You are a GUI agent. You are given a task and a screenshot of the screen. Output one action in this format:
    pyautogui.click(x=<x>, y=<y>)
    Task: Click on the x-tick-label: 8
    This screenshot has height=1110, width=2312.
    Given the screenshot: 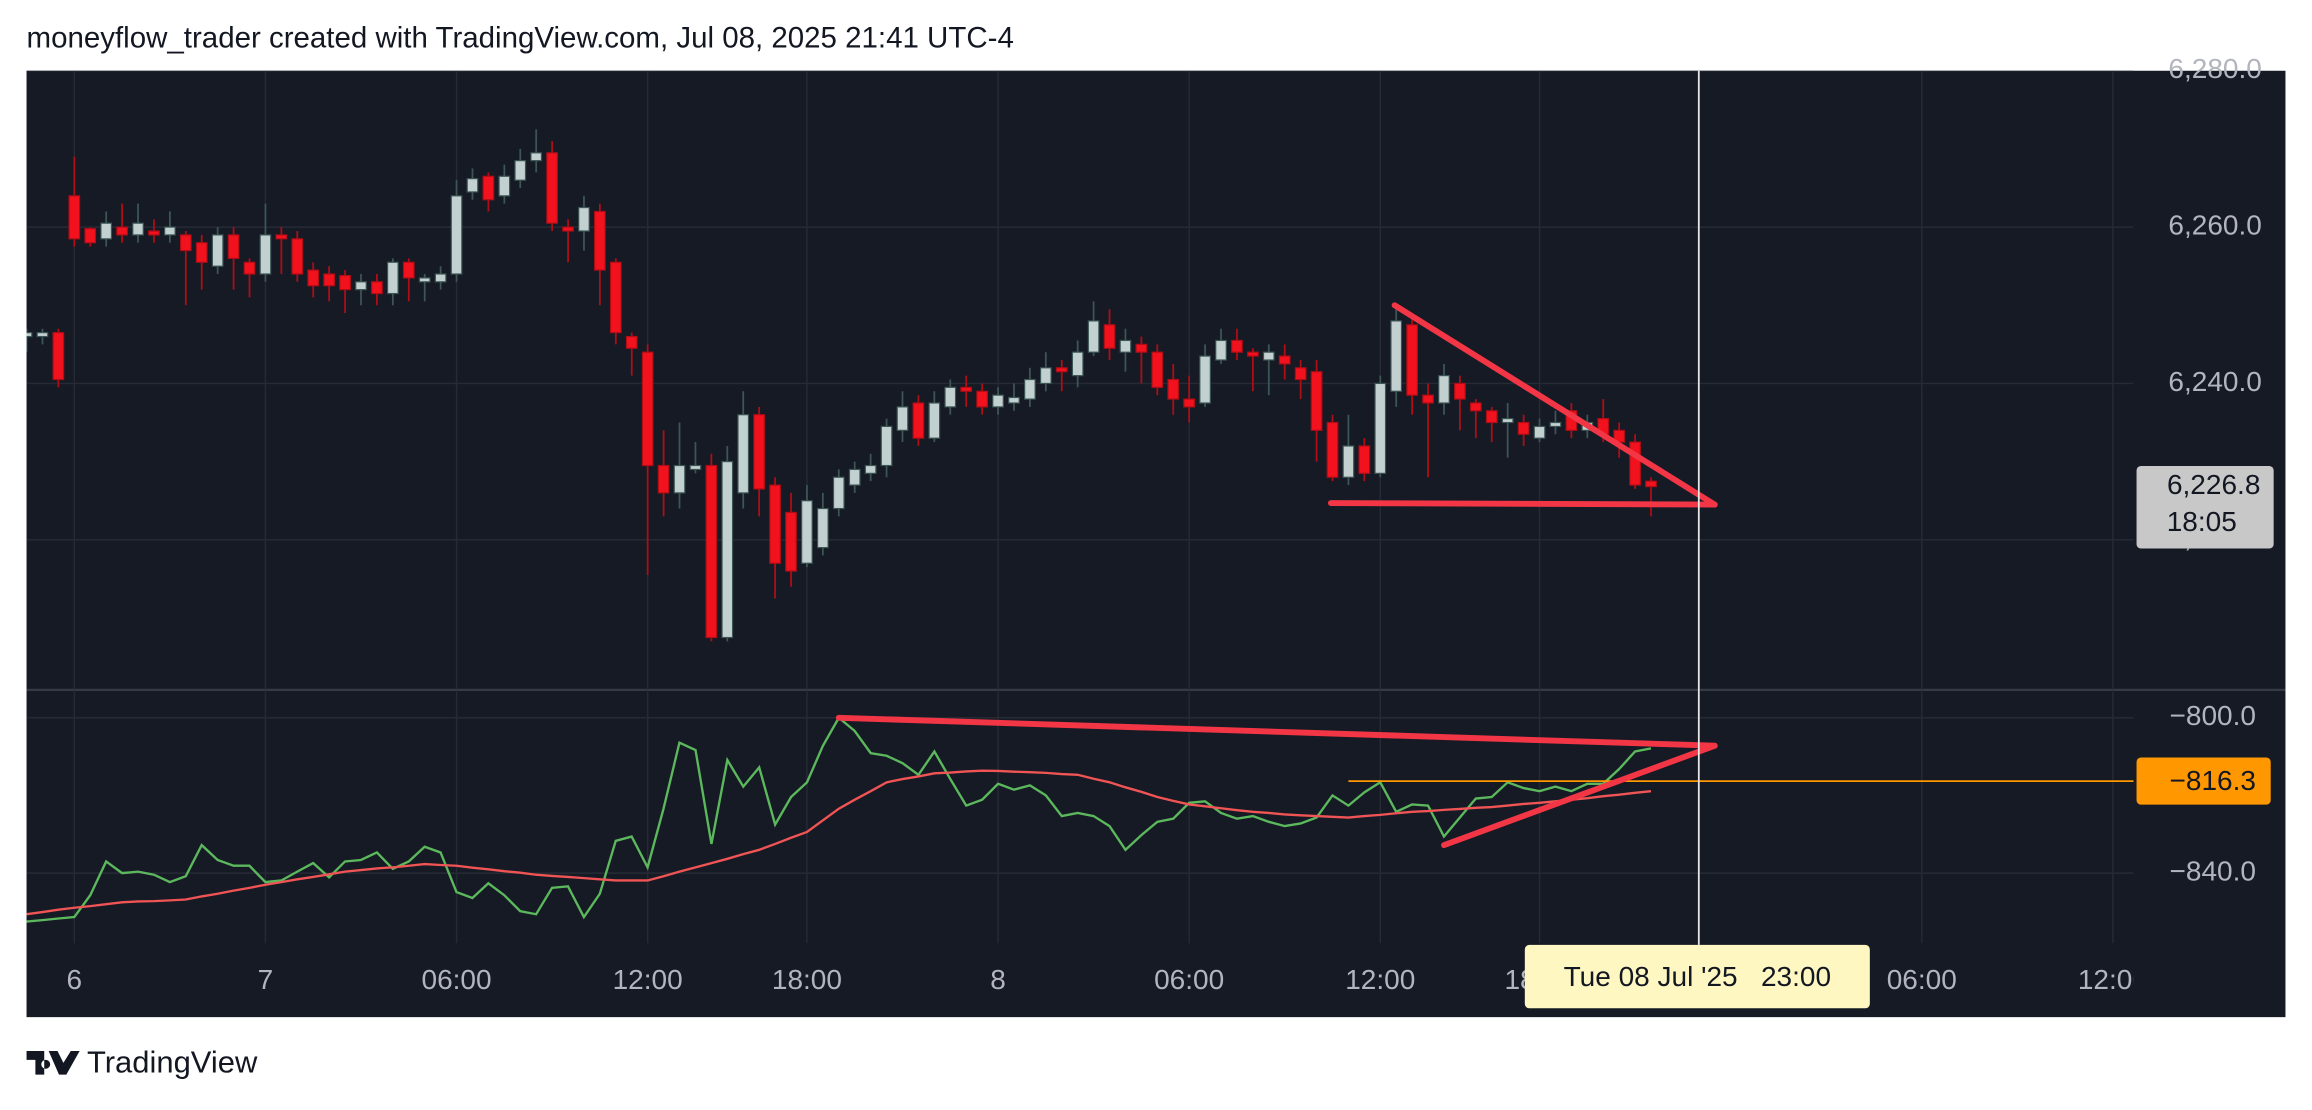 What is the action you would take?
    pyautogui.click(x=998, y=979)
    